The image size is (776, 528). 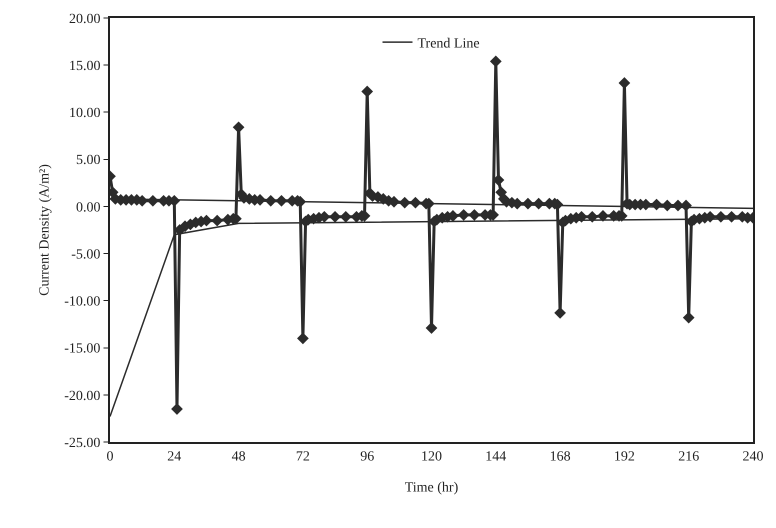 I want to click on x-tick-label: 72, so click(x=303, y=457).